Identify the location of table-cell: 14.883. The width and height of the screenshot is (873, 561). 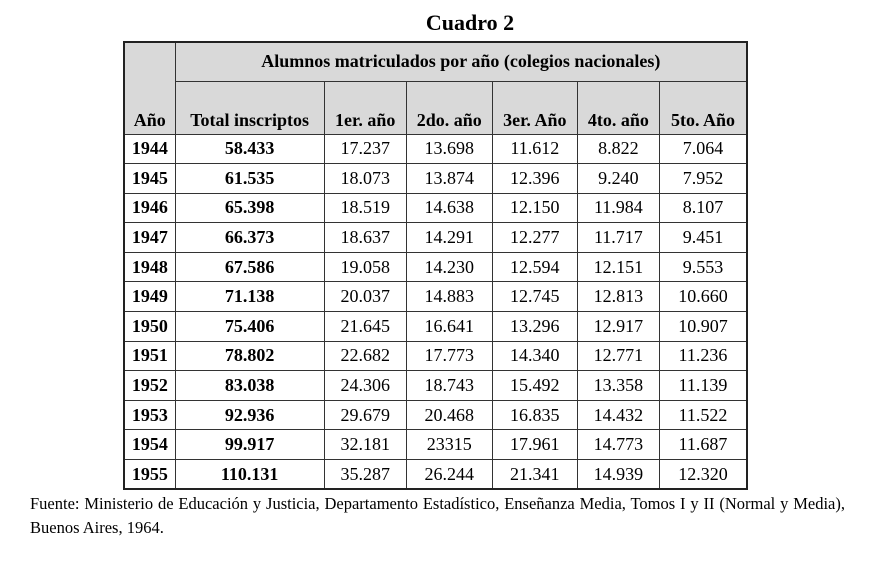
(449, 297).